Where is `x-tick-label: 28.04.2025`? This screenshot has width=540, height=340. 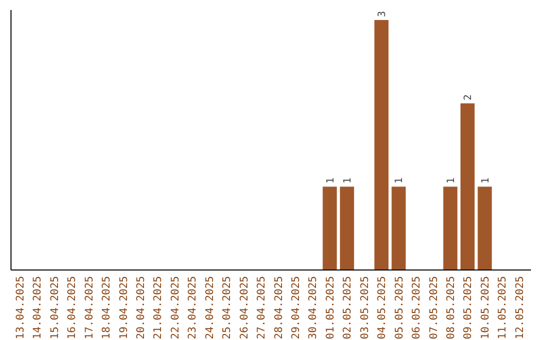
x-tick-label: 28.04.2025 is located at coordinates (278, 308).